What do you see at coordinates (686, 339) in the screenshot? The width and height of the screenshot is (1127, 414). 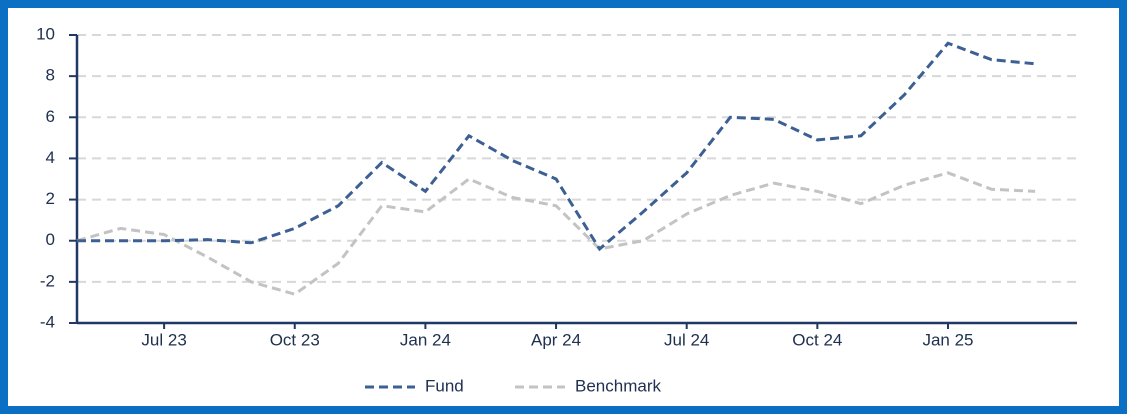 I see `x-tick-label: Jul 24` at bounding box center [686, 339].